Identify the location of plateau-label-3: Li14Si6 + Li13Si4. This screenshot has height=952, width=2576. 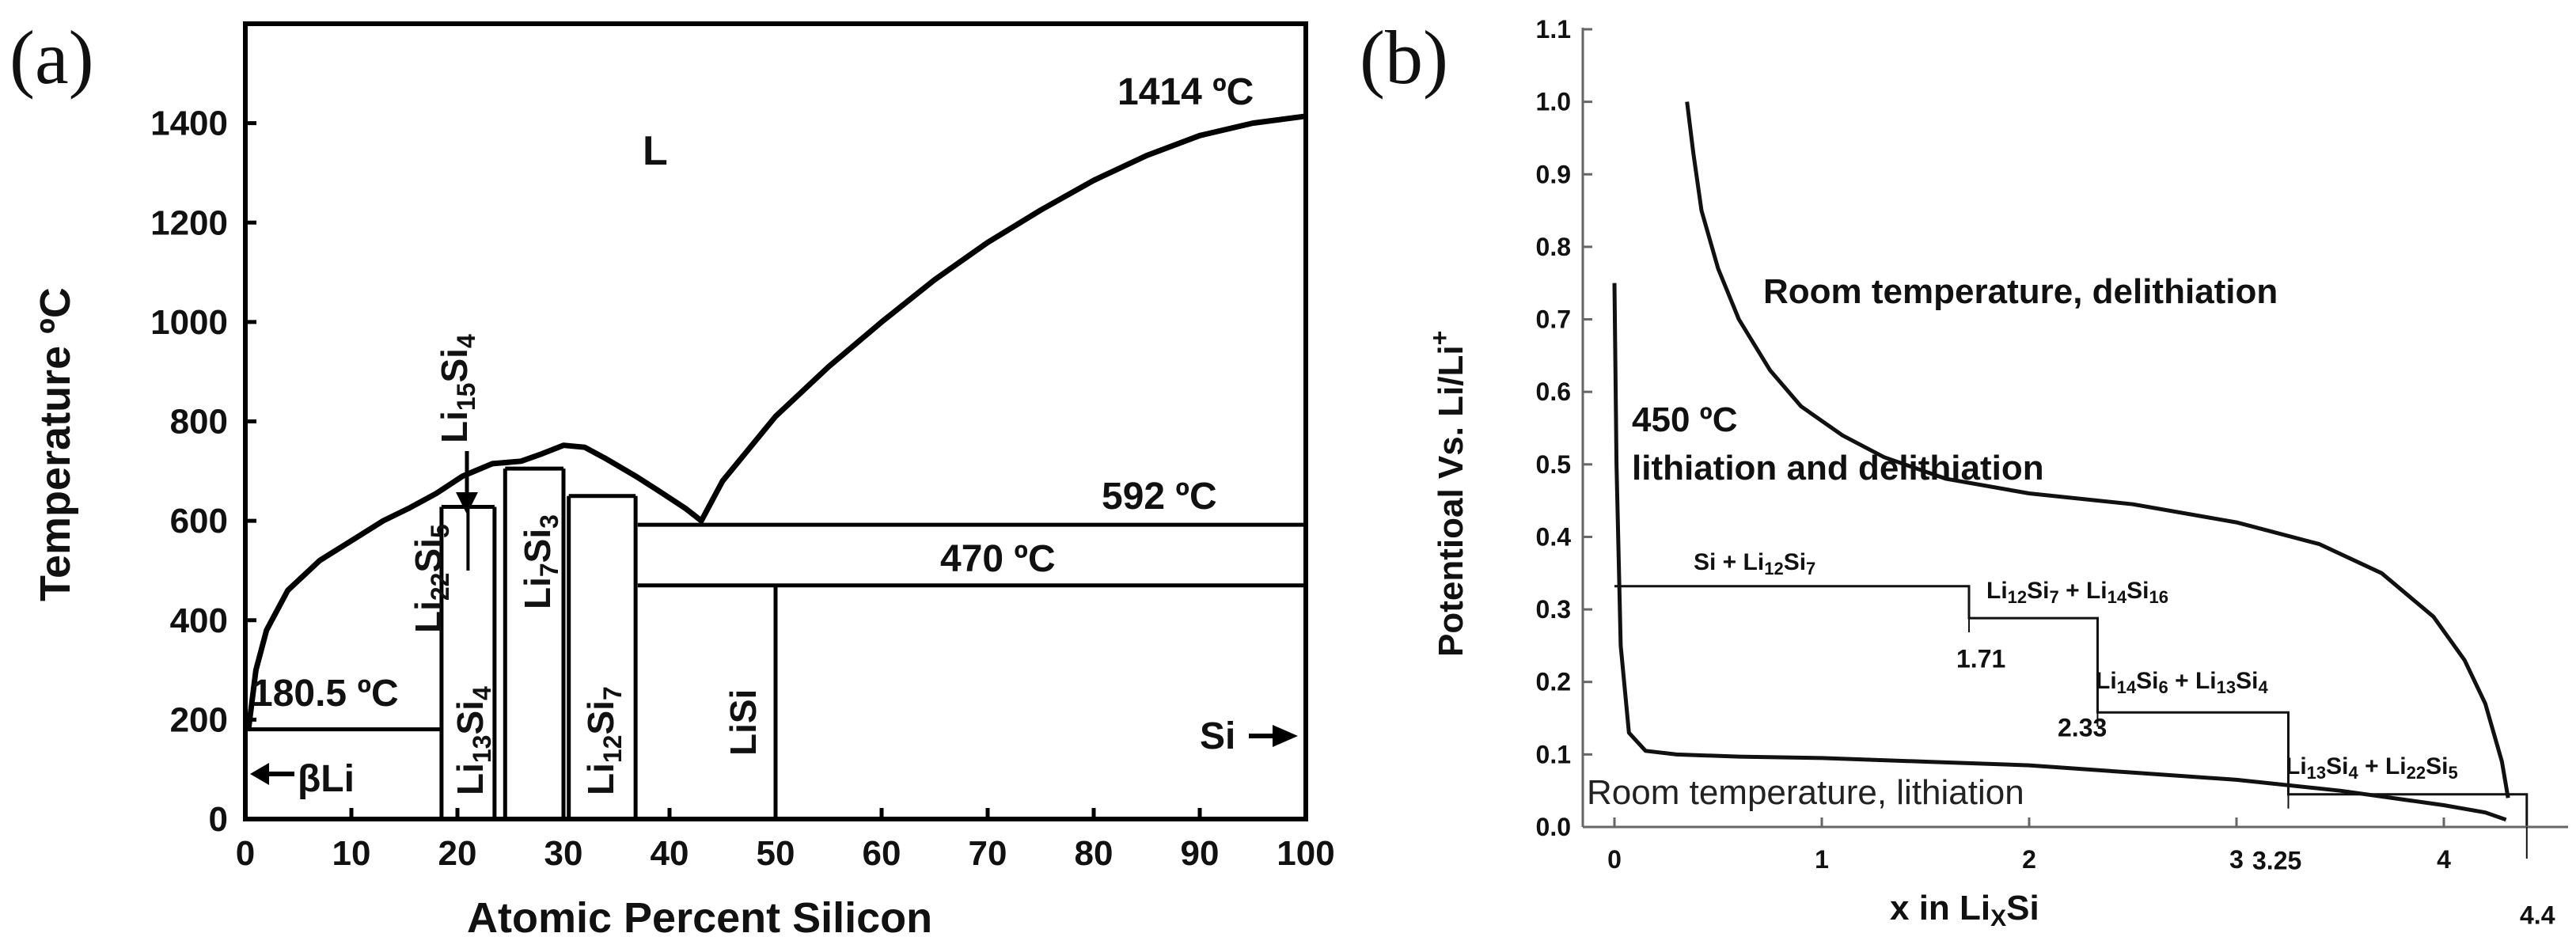
(2182, 682).